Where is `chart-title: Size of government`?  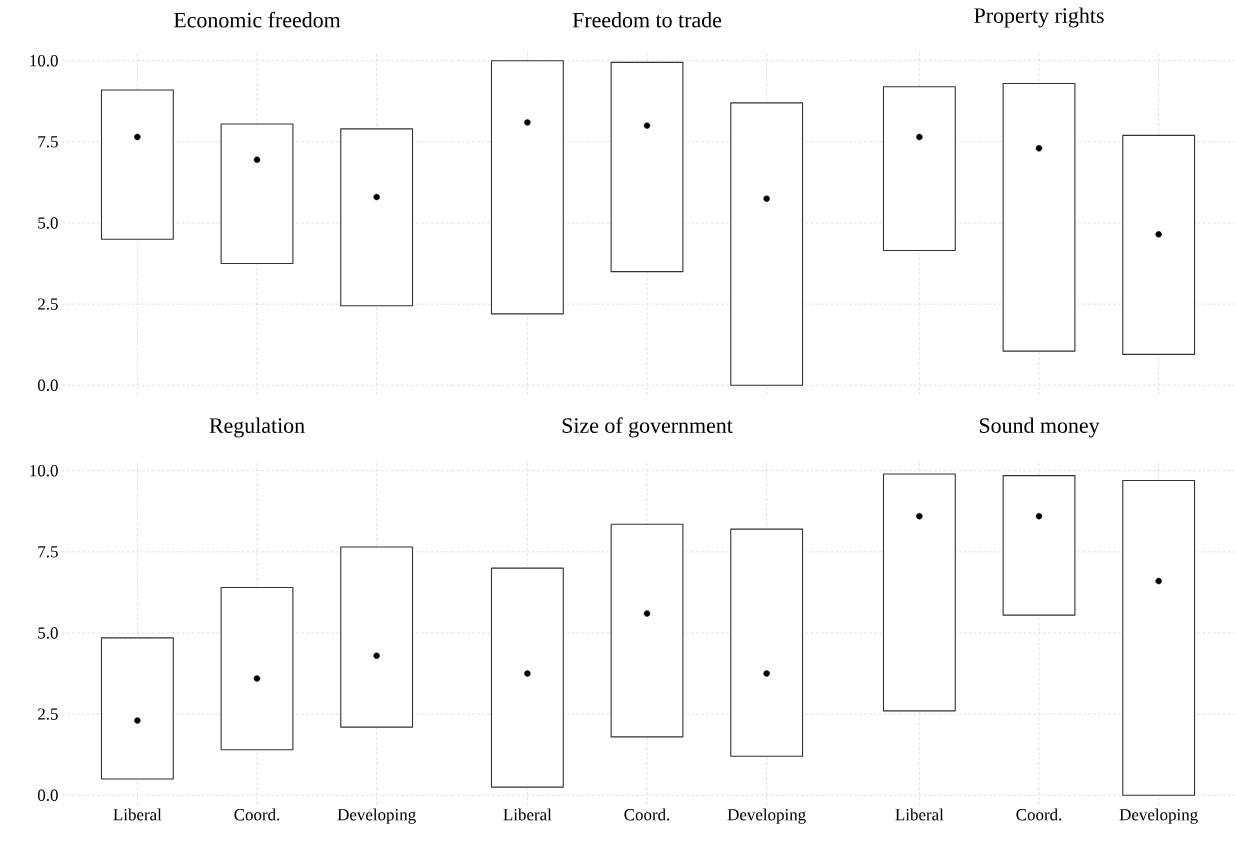 chart-title: Size of government is located at coordinates (647, 427).